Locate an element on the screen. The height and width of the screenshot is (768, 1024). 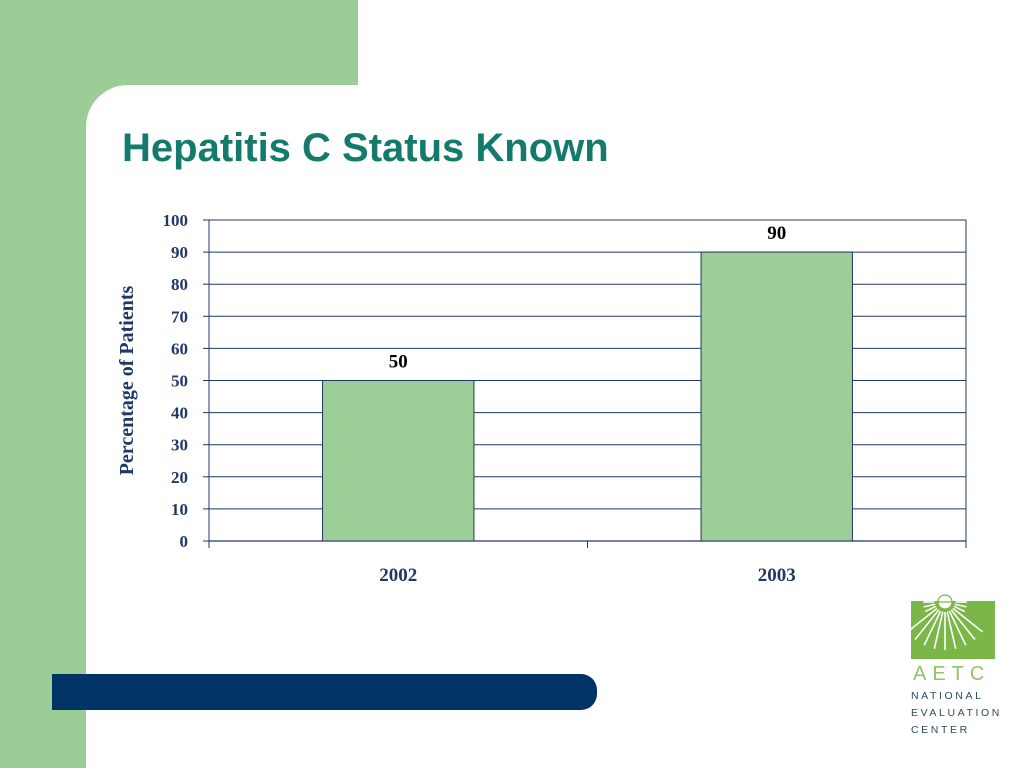
y-tick-label: 50 is located at coordinates (179, 381).